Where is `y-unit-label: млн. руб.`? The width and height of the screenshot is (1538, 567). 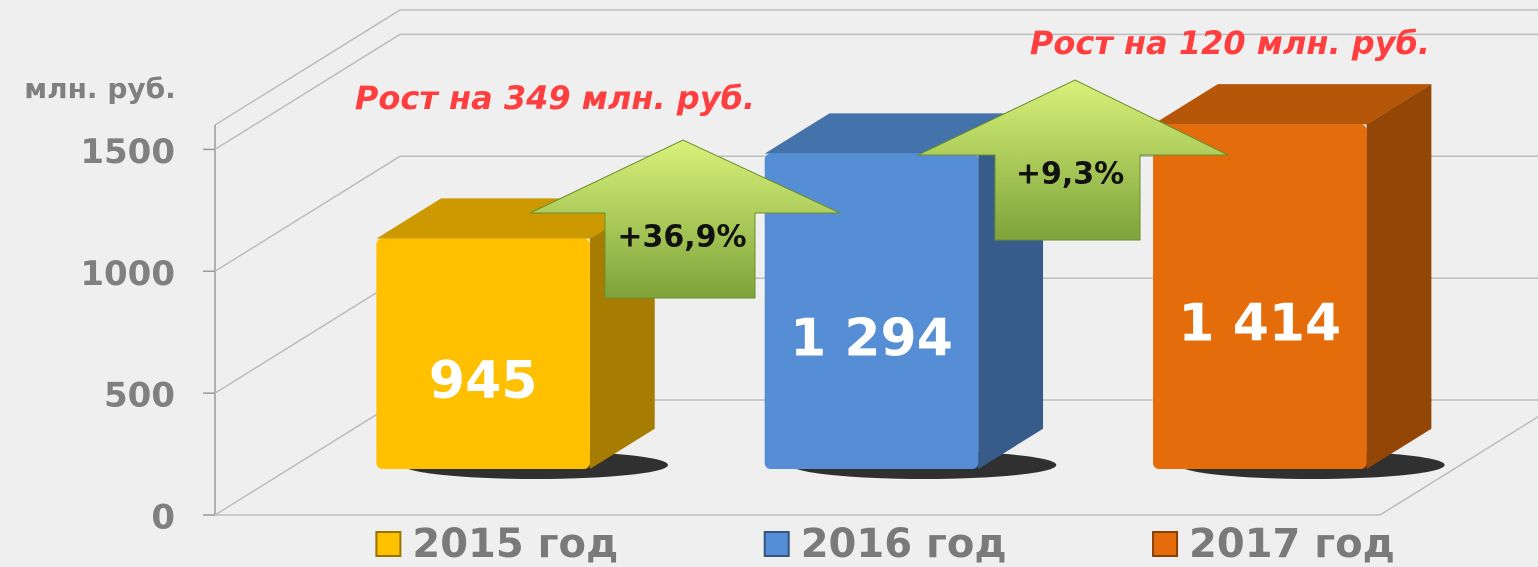 y-unit-label: млн. руб. is located at coordinates (100, 88).